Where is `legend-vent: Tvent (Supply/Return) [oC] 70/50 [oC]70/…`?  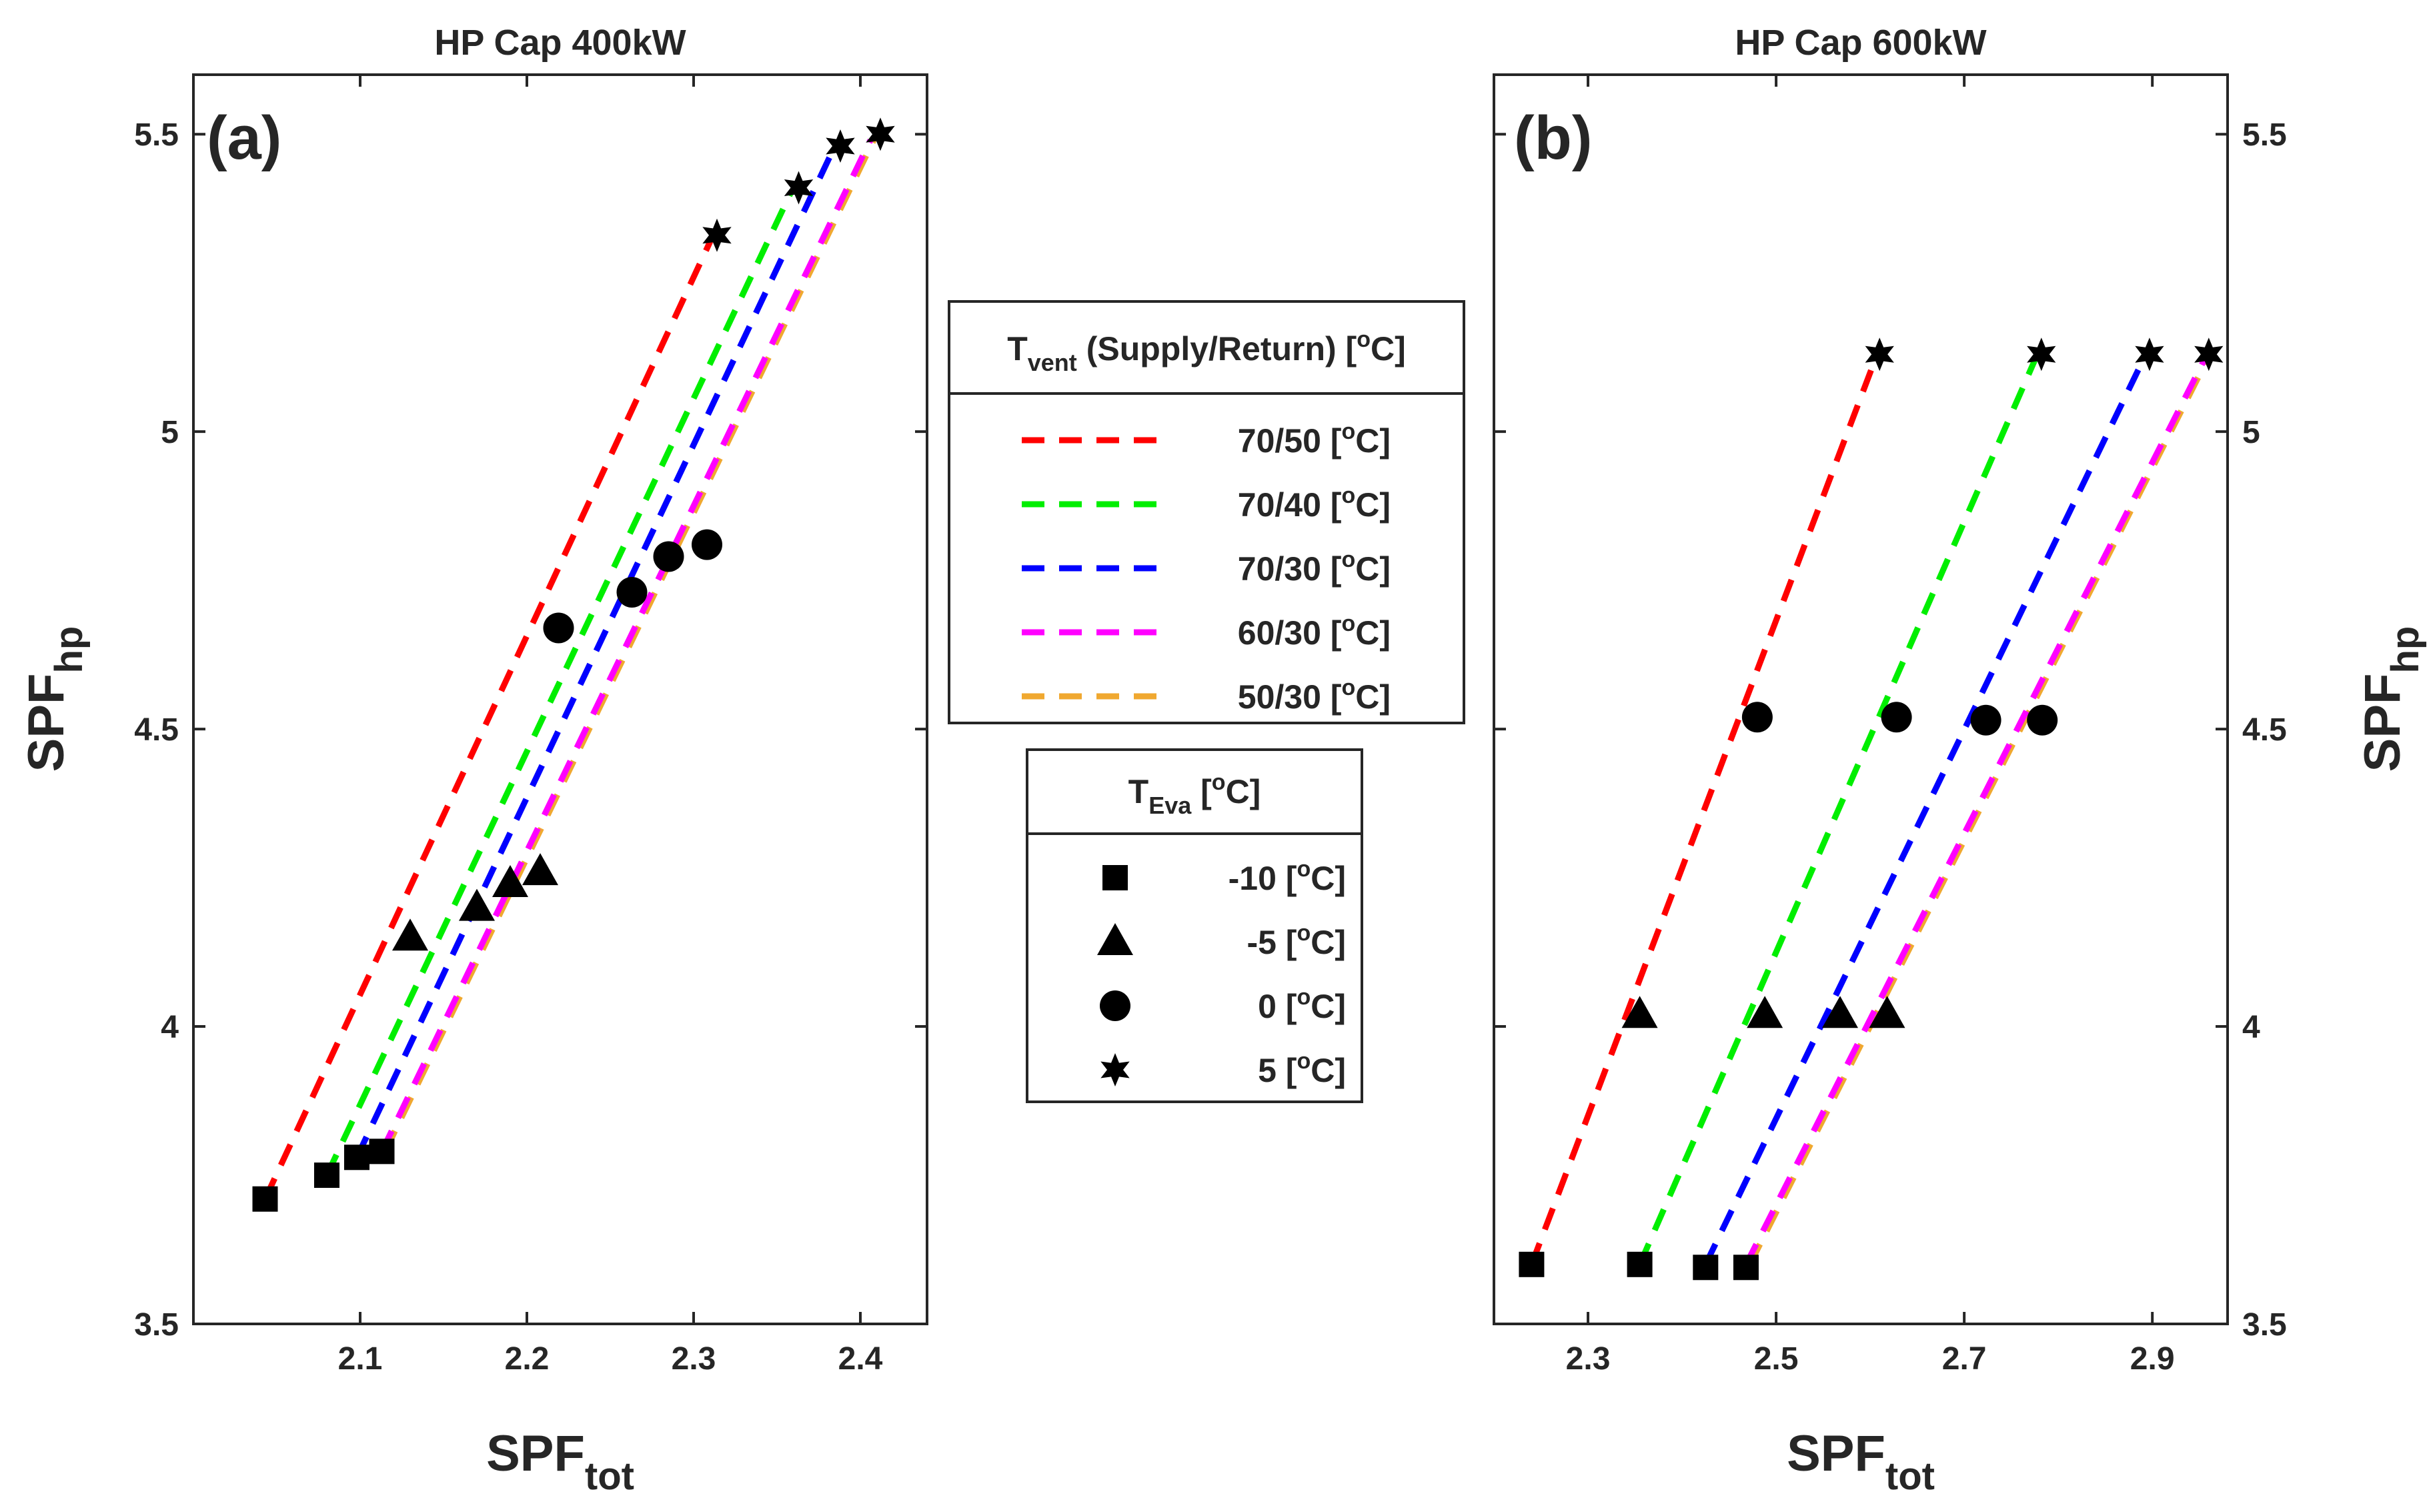
legend-vent: Tvent (Supply/Return) [oC] 70/50 [oC]70/… is located at coordinates (1206, 512).